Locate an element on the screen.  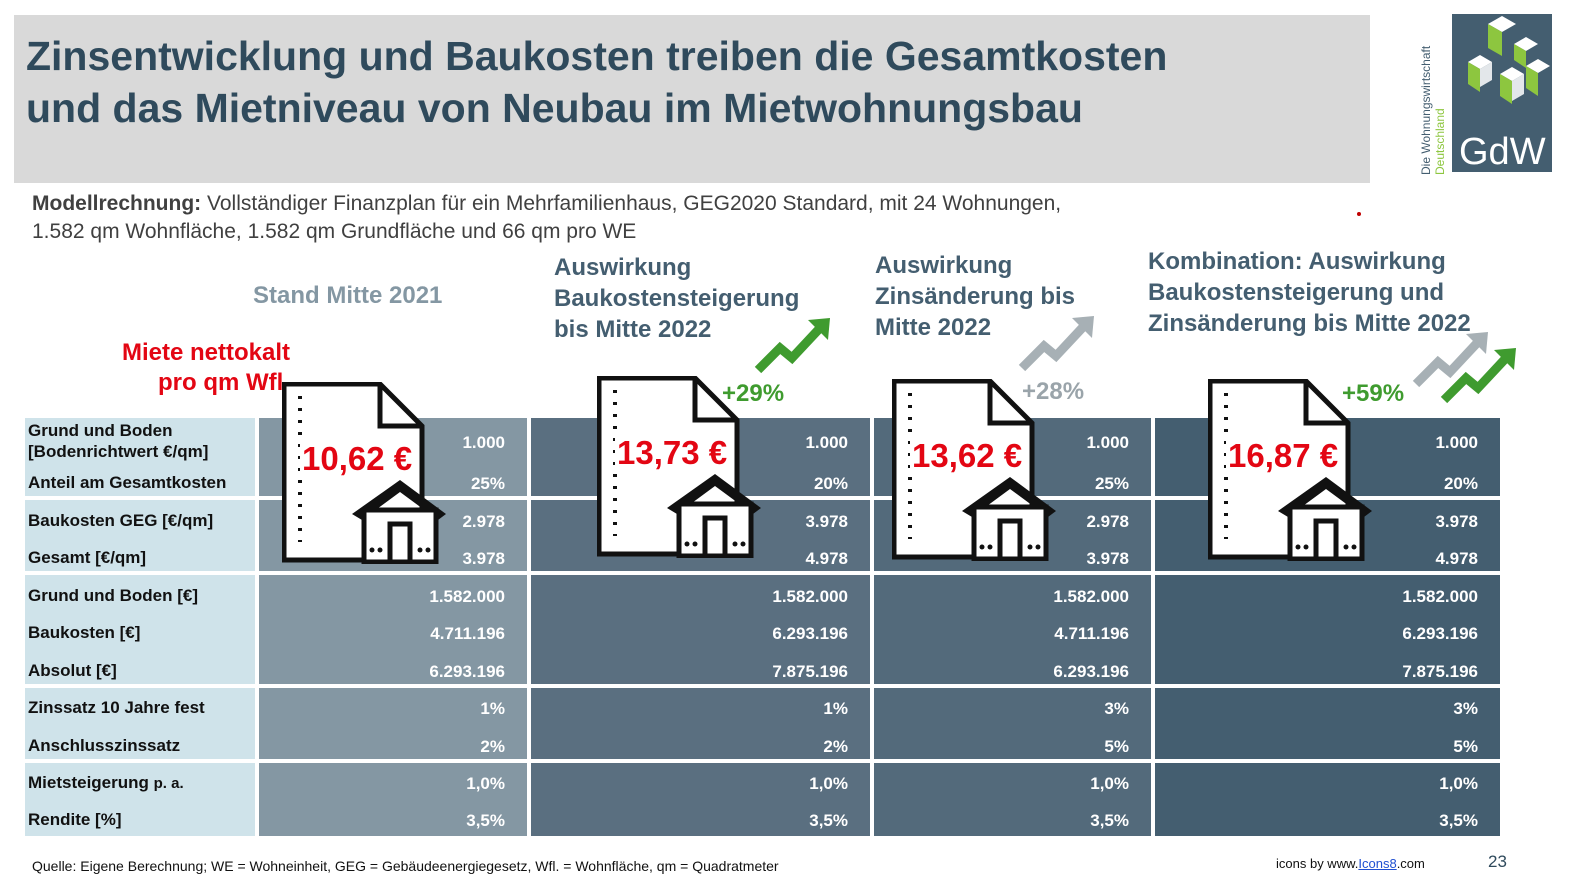
cell-col3-row10: 1,0% is located at coordinates (1109, 783).